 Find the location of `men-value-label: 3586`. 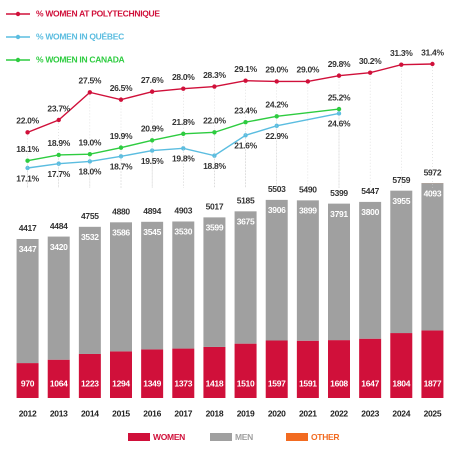

men-value-label: 3586 is located at coordinates (121, 233).